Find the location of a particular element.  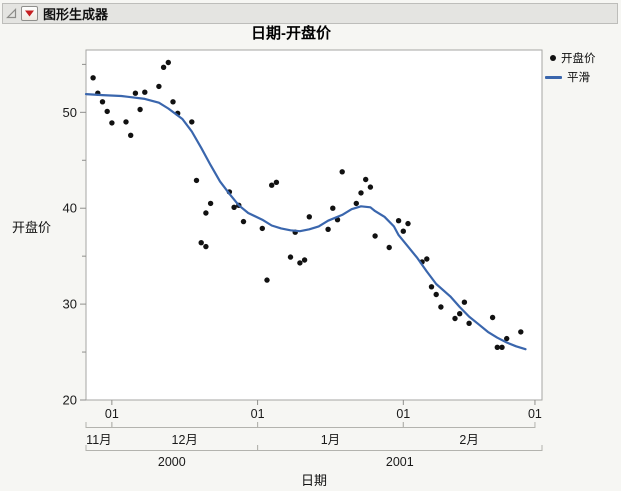

y-tick-label: 40 is located at coordinates (70, 208).